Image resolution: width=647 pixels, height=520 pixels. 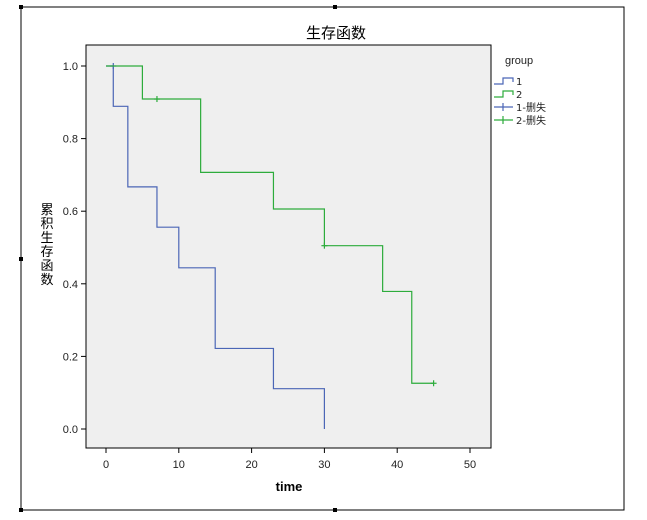 I want to click on x-tick-label: 40, so click(x=397, y=465).